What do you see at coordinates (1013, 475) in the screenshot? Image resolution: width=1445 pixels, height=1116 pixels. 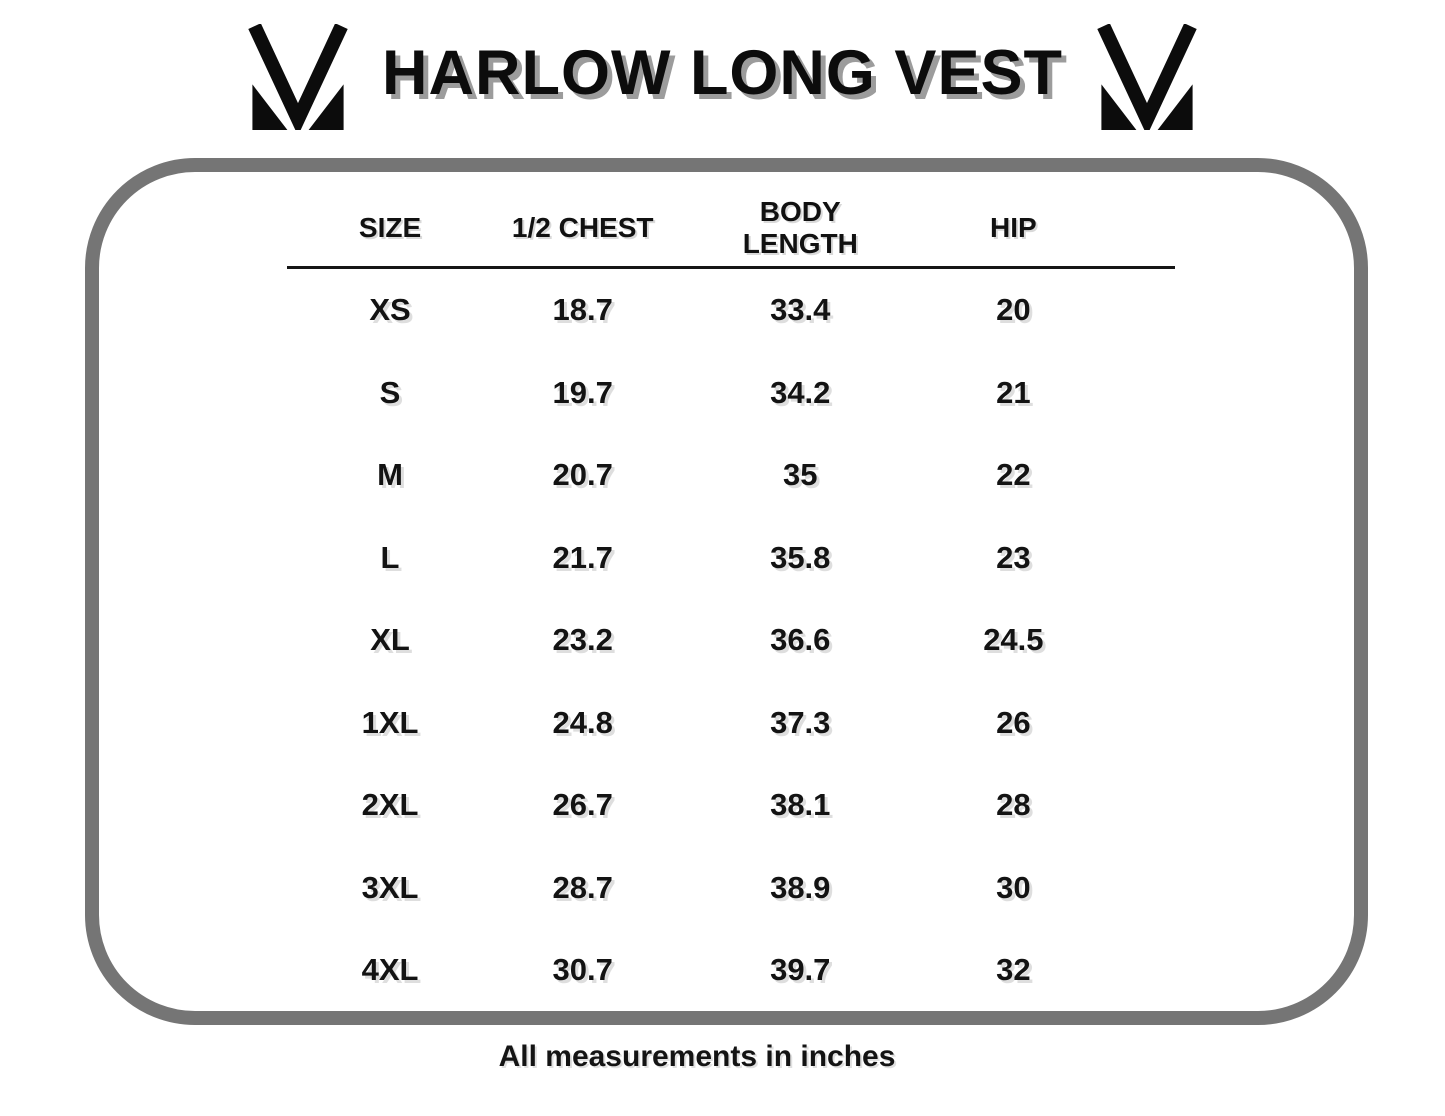 I see `hip-cell: 22` at bounding box center [1013, 475].